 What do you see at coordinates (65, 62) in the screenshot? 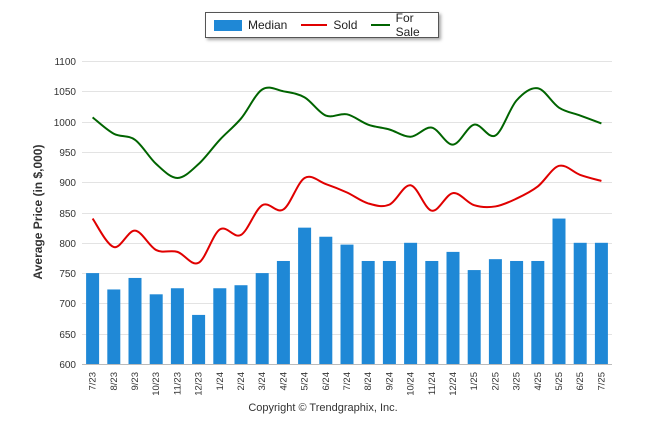
I see `y-tick-label: 1100` at bounding box center [65, 62].